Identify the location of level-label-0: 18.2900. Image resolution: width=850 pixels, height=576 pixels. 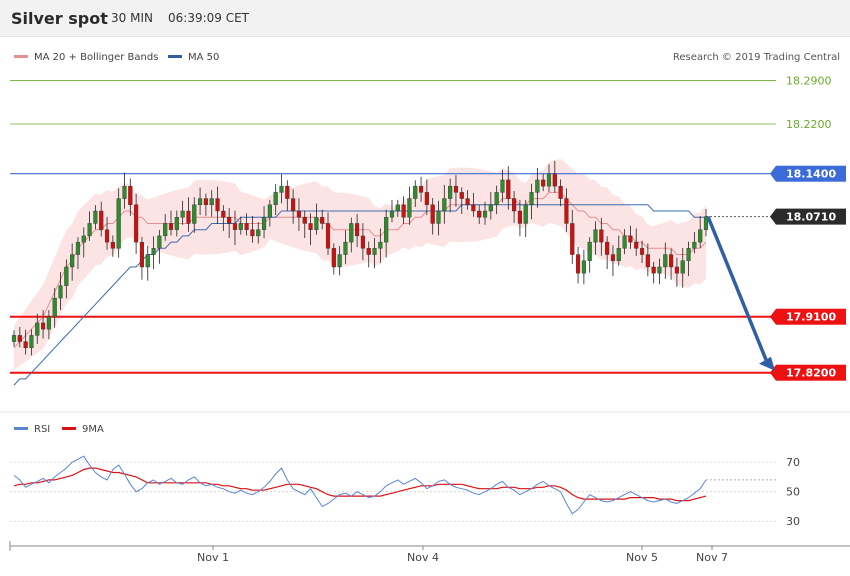
(809, 80).